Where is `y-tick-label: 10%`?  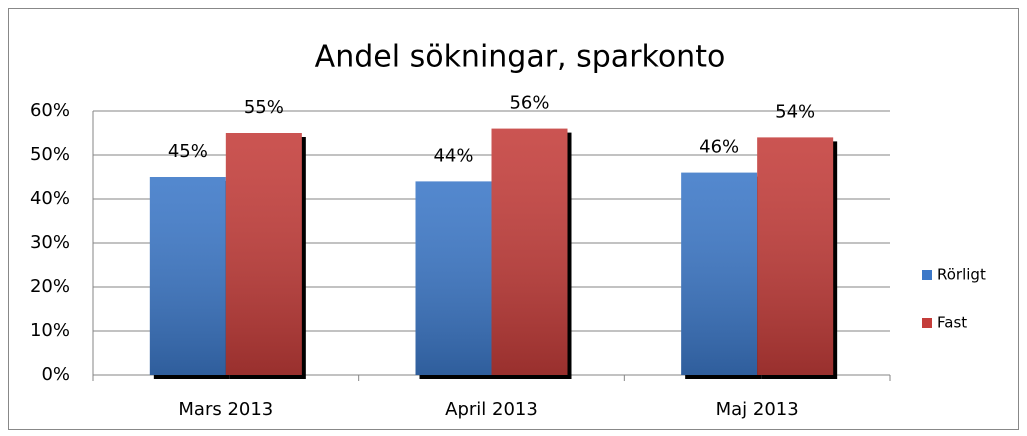 y-tick-label: 10% is located at coordinates (50, 330).